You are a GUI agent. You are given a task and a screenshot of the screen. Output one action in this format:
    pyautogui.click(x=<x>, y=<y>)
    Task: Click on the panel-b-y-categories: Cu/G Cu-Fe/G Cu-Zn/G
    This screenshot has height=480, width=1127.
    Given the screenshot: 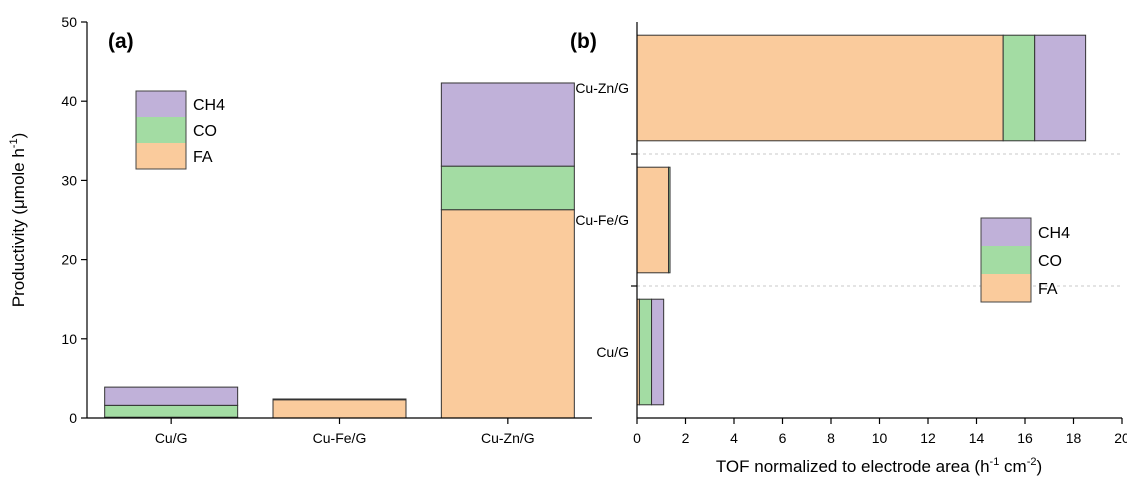 What is the action you would take?
    pyautogui.click(x=606, y=220)
    